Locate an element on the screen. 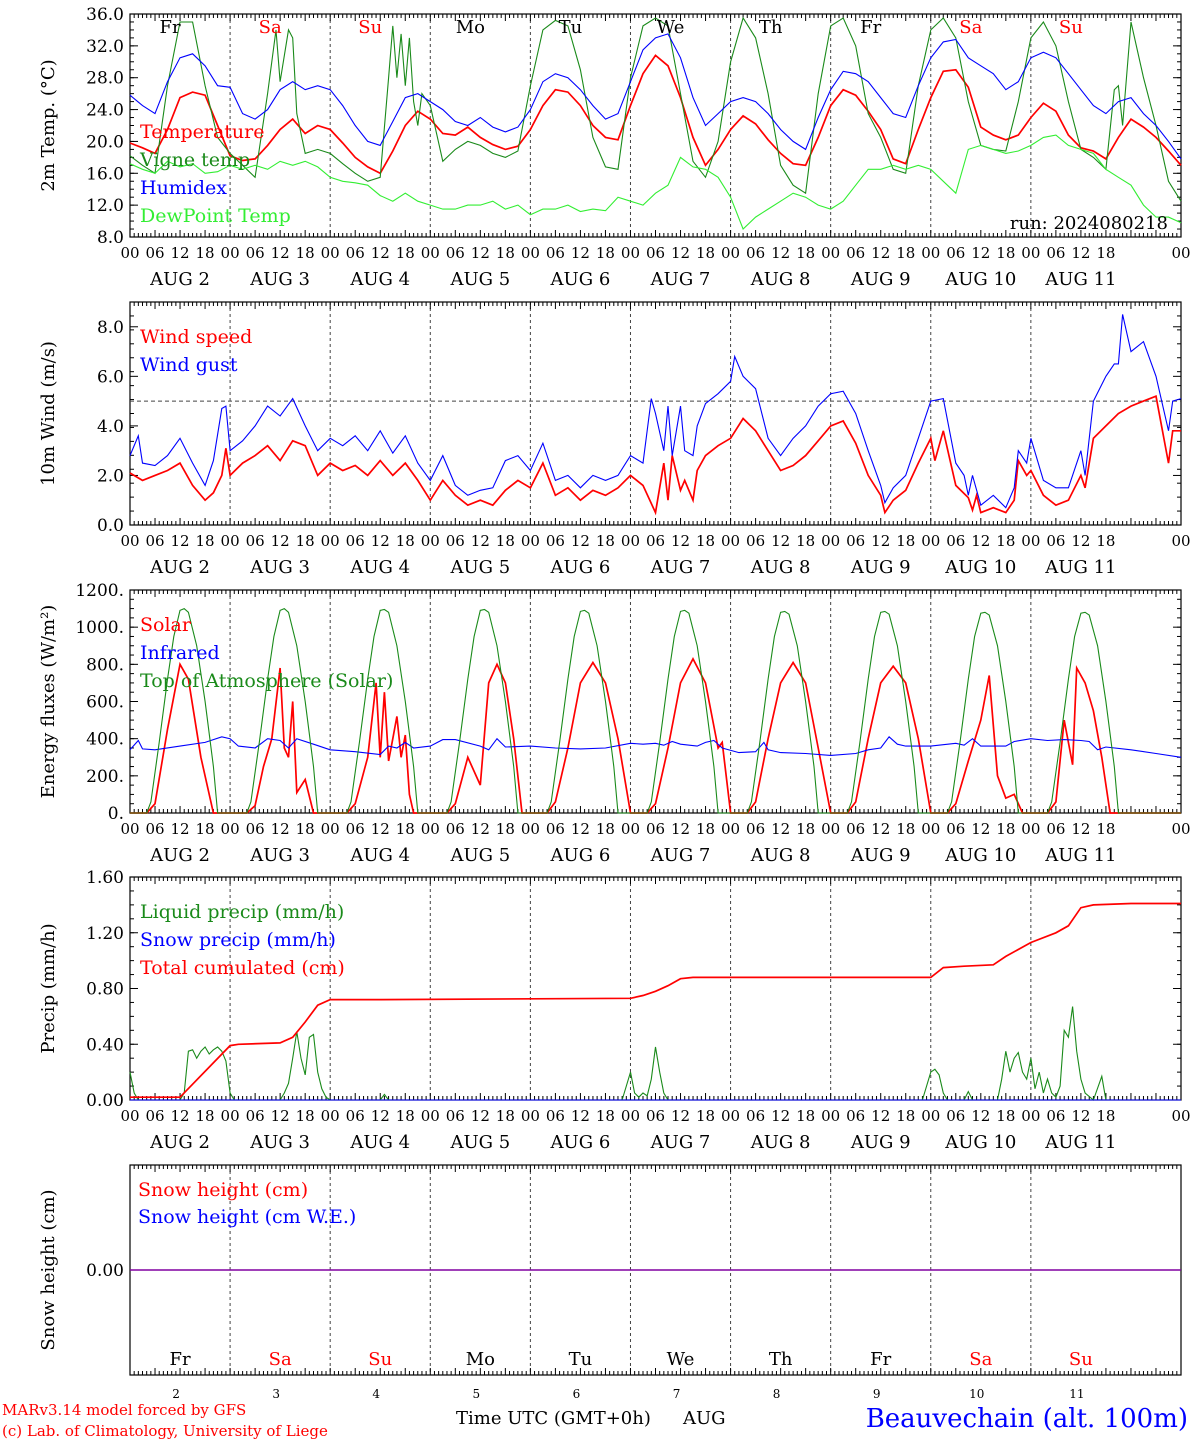 The image size is (1194, 1440). date-label: AUG 2 is located at coordinates (179, 567).